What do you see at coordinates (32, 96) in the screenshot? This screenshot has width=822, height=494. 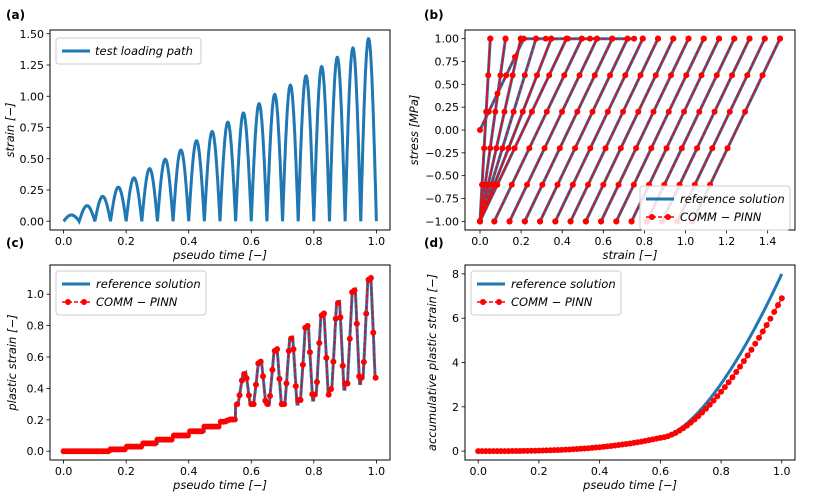 I see `y-tick-label-a: 1.00` at bounding box center [32, 96].